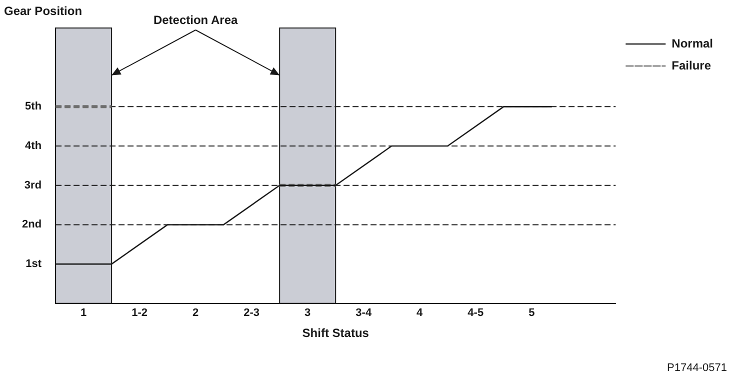 This screenshot has height=383, width=733. Describe the element at coordinates (307, 313) in the screenshot. I see `x-tick-label: 3` at that location.